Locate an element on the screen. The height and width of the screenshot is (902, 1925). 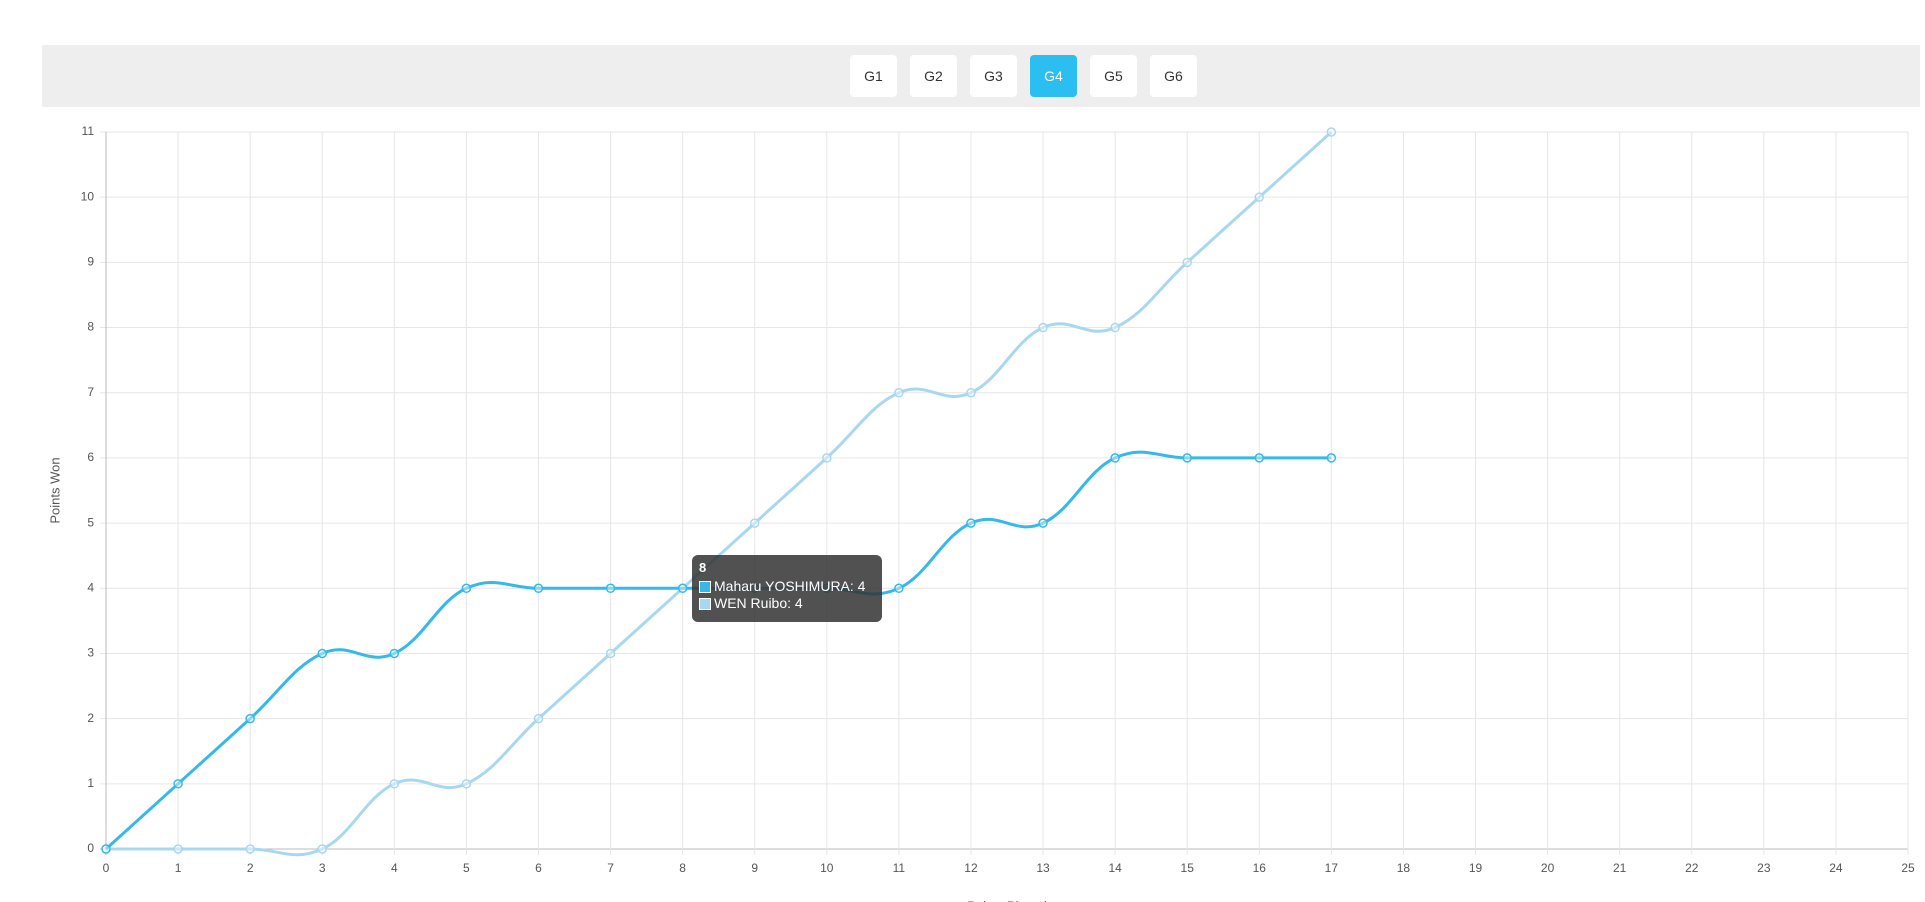
game-tab: G3 is located at coordinates (993, 76).